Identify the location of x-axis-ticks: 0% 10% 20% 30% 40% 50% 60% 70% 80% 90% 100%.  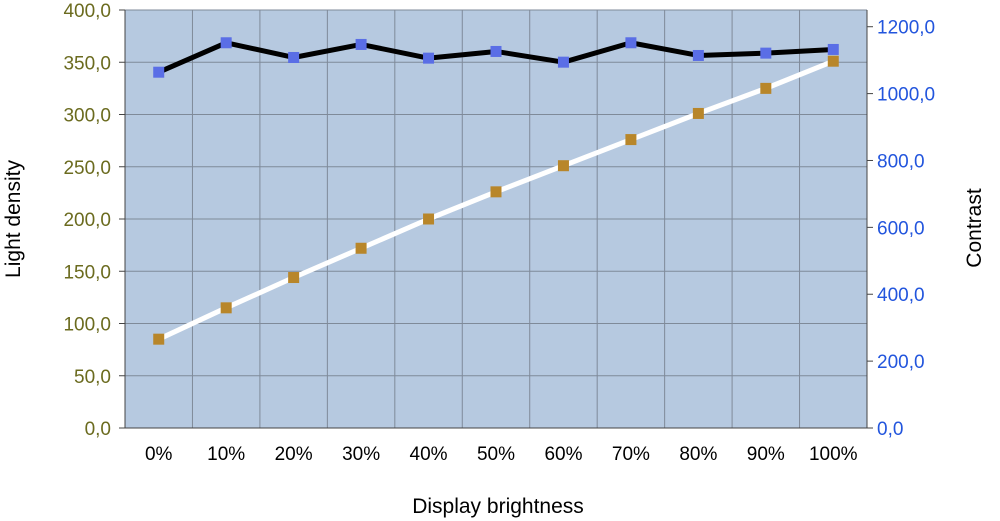
(501, 454).